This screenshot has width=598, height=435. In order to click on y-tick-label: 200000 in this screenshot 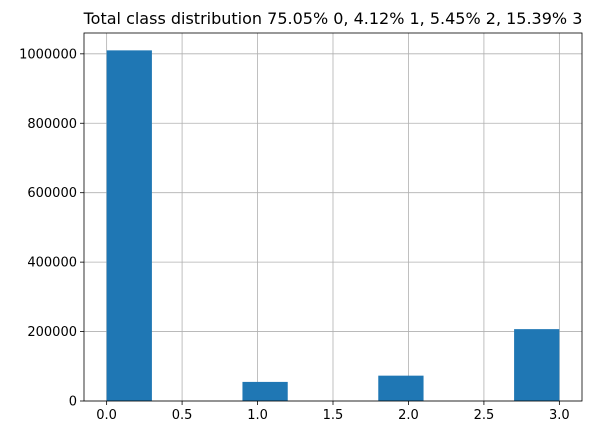, I will do `click(52, 332)`.